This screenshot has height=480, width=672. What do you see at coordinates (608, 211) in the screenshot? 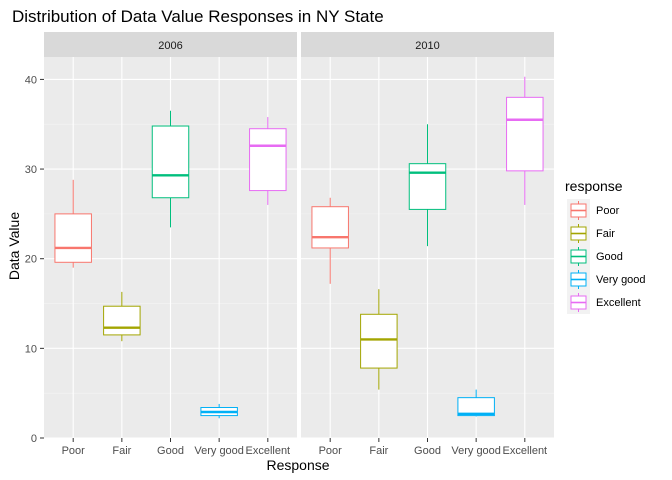
I see `legend-label: Poor` at bounding box center [608, 211].